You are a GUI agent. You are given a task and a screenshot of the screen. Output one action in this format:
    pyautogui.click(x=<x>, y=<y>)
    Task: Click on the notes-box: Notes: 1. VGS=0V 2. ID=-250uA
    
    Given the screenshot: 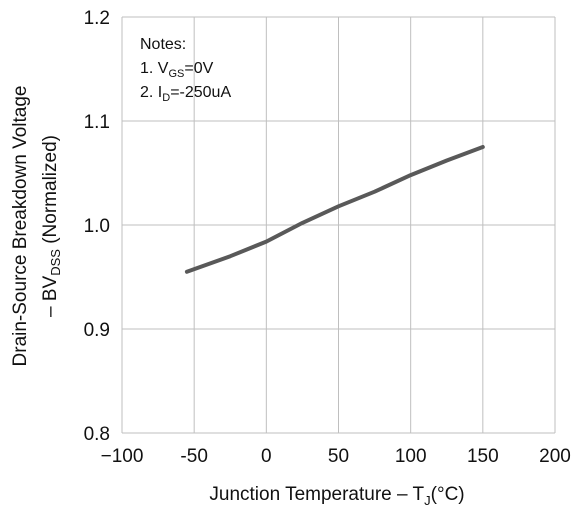 What is the action you would take?
    pyautogui.click(x=185, y=70)
    